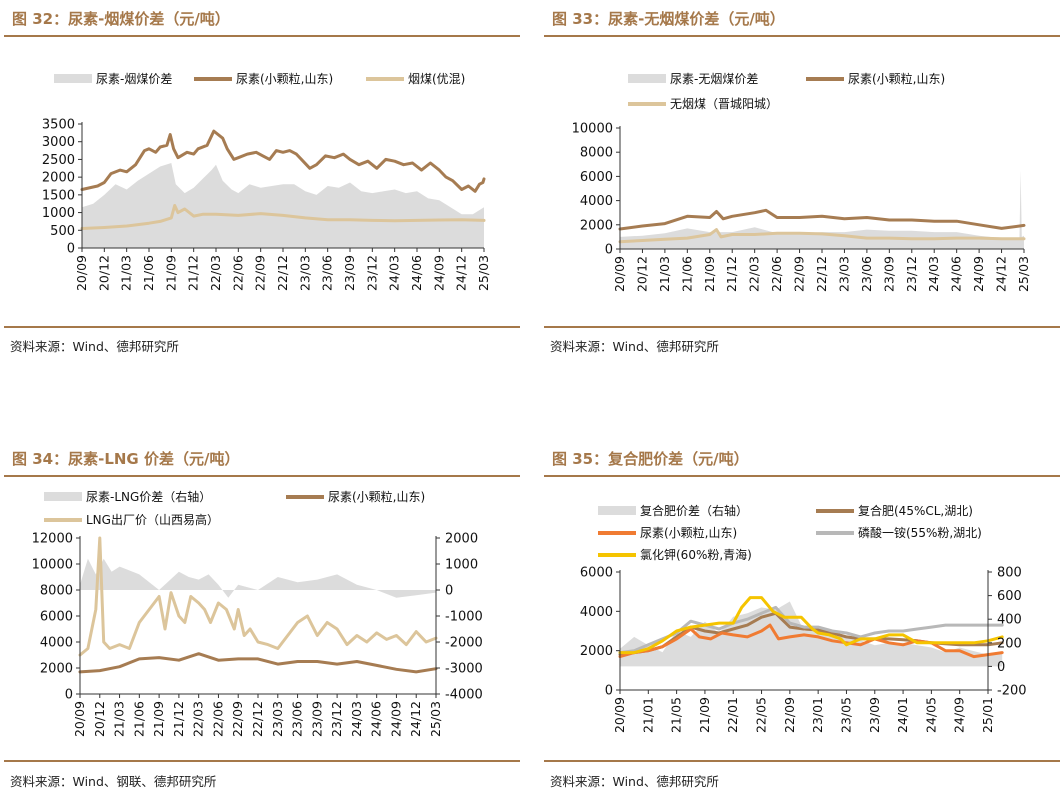 Image resolution: width=1063 pixels, height=808 pixels. Describe the element at coordinates (1009, 573) in the screenshot. I see `y2-tick-label: 800` at that location.